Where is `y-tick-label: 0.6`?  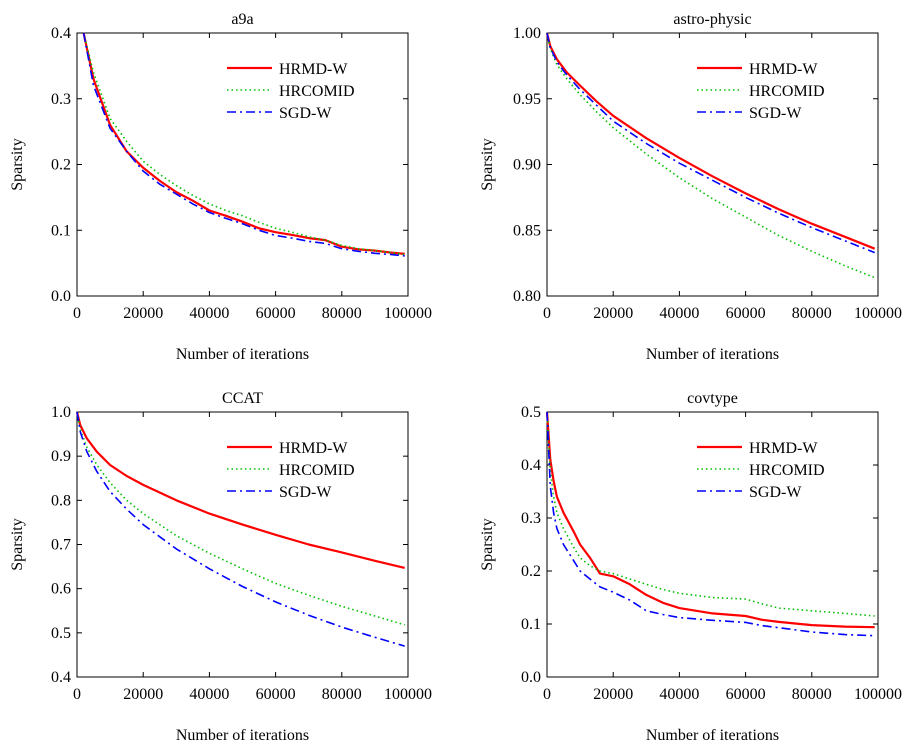 y-tick-label: 0.6 is located at coordinates (61, 589).